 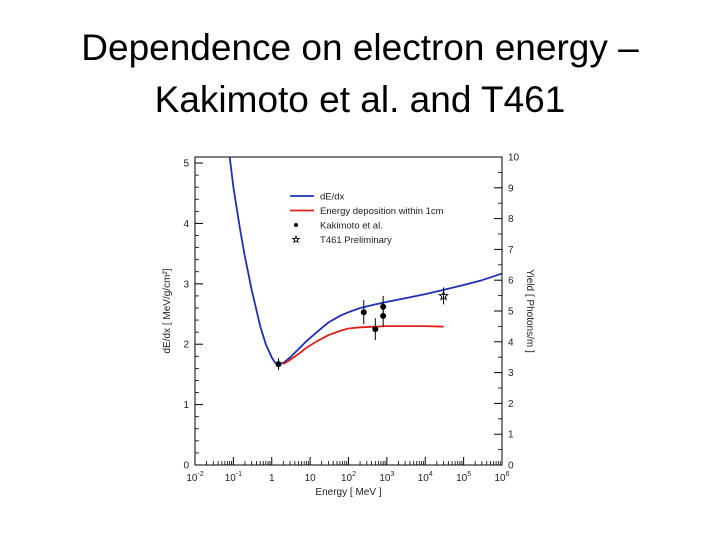 What do you see at coordinates (511, 373) in the screenshot?
I see `y2-tick-label: 3` at bounding box center [511, 373].